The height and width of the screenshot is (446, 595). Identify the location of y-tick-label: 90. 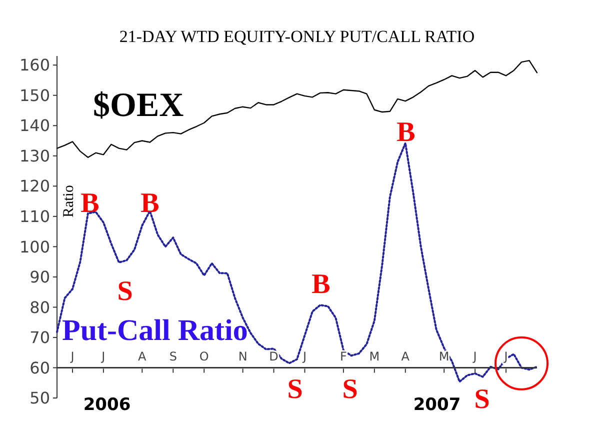
(40, 277).